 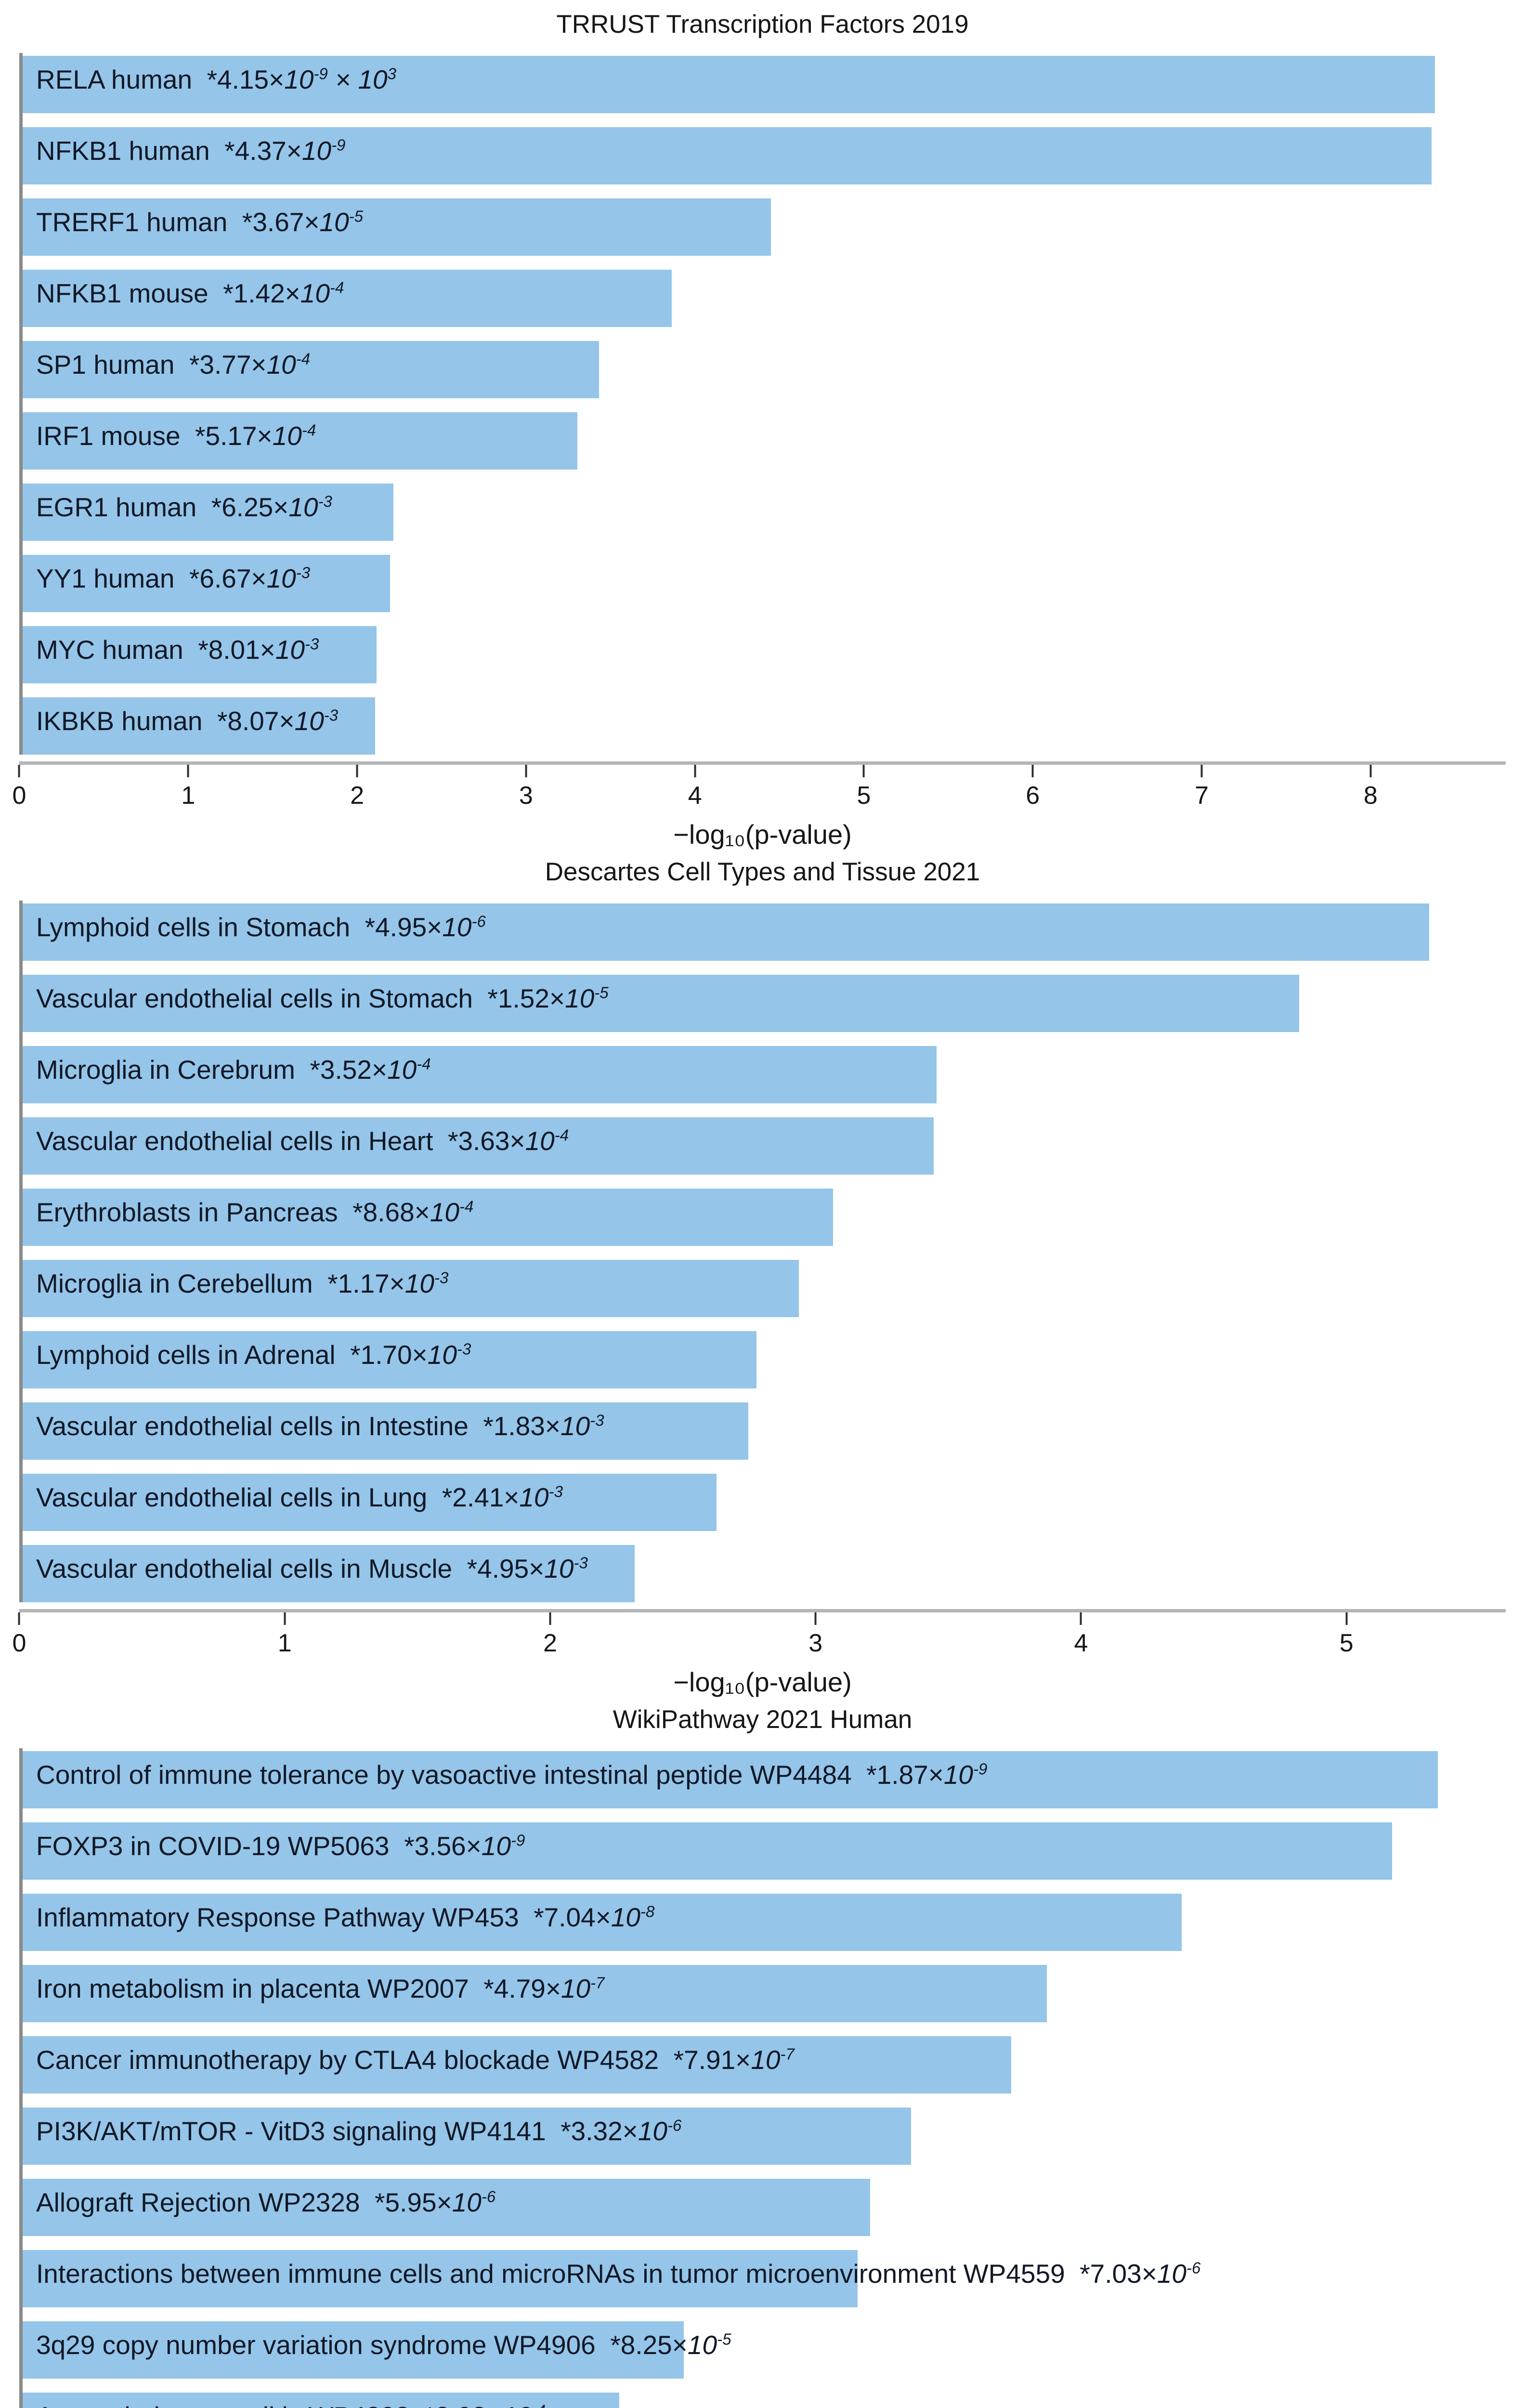 I want to click on tick-label: 6, so click(x=1033, y=796).